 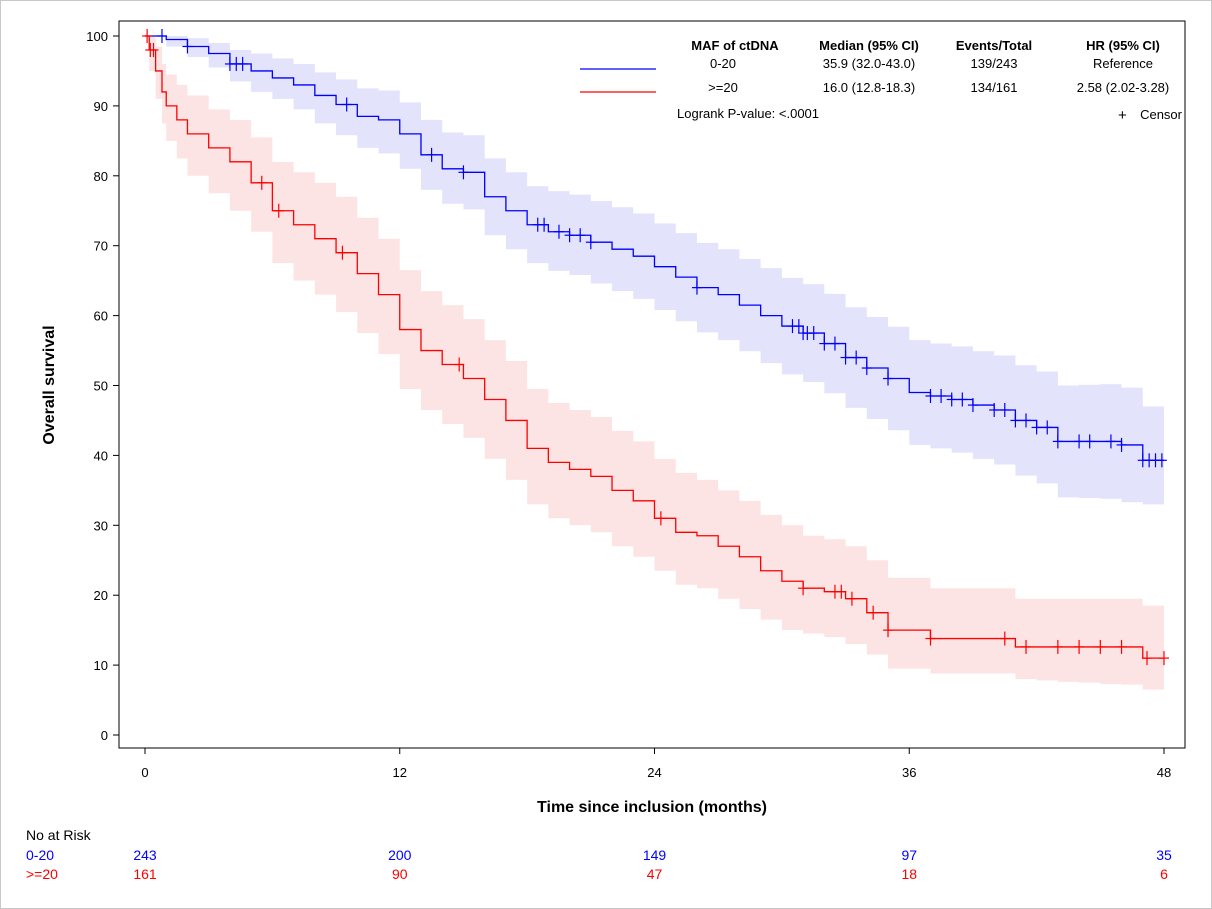 I want to click on risk-value-ge20: 90, so click(x=400, y=874).